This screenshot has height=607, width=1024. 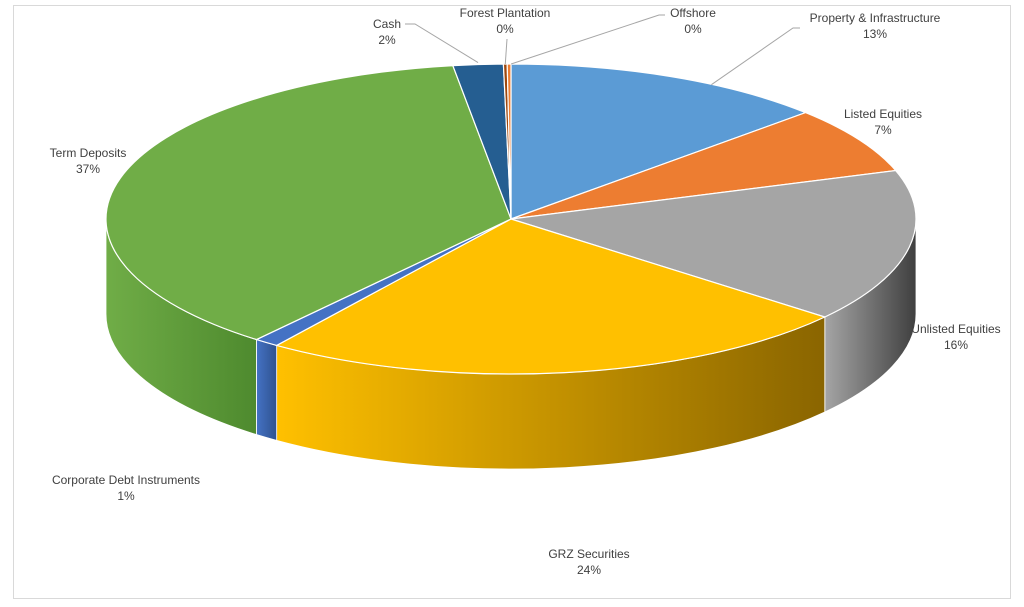 I want to click on slice-listed-equities, so click(x=703, y=165).